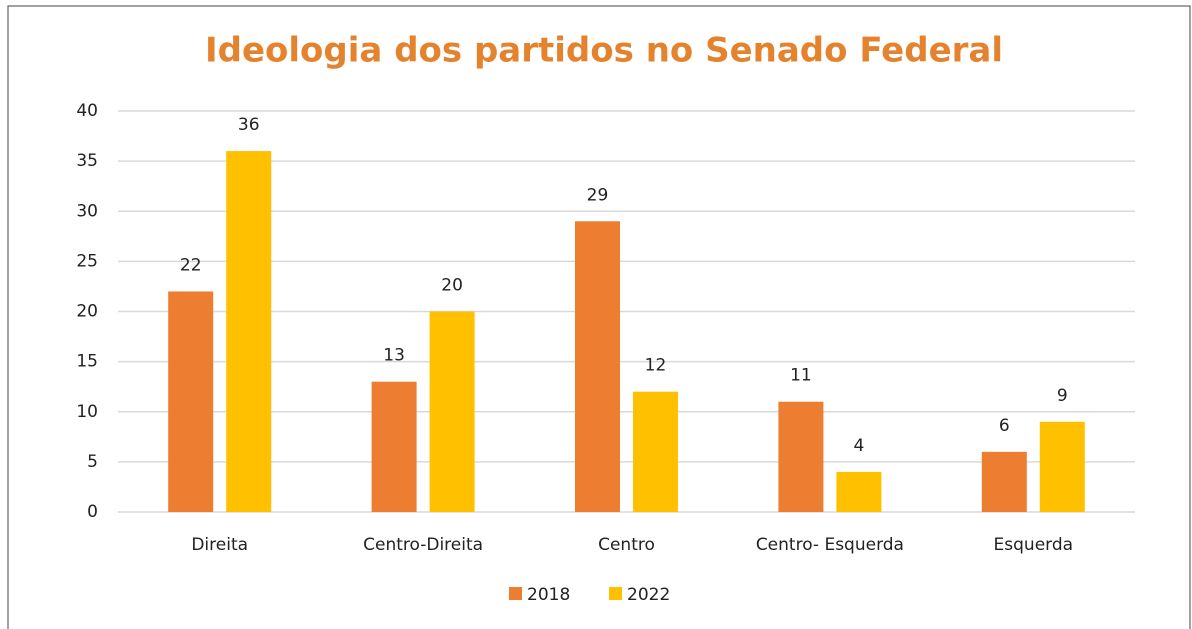 Image resolution: width=1192 pixels, height=629 pixels. Describe the element at coordinates (858, 446) in the screenshot. I see `data-label: 4` at that location.